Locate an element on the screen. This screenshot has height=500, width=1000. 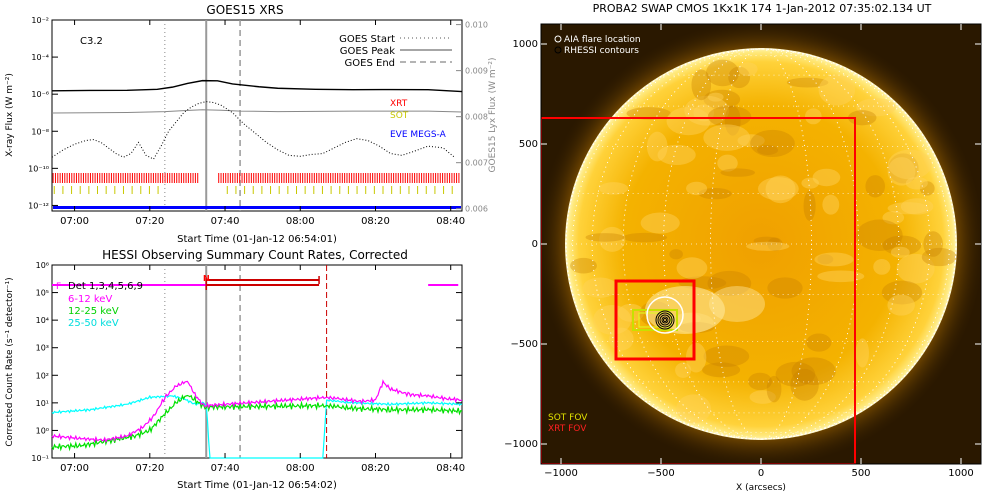
hessi-y-tick-label: 10² is located at coordinates (42, 375).